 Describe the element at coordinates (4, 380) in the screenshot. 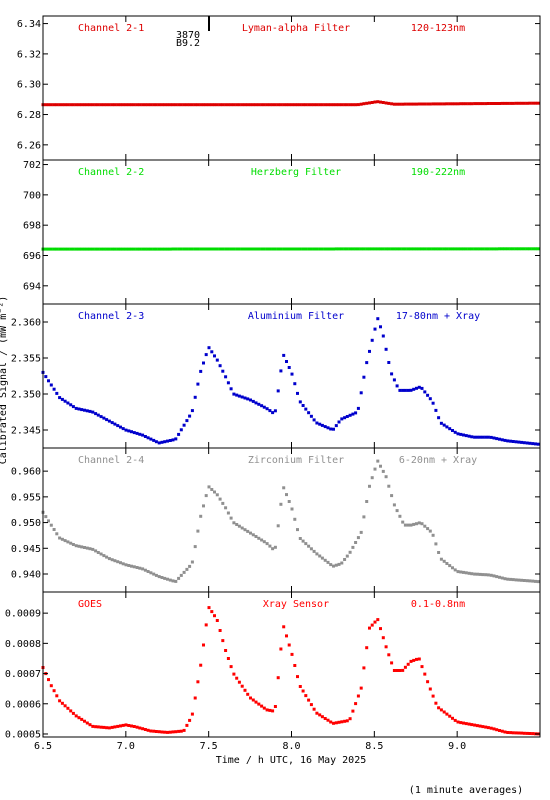

I see `y-axis-label: Calibrated Signal / (mW m⁻²)` at that location.